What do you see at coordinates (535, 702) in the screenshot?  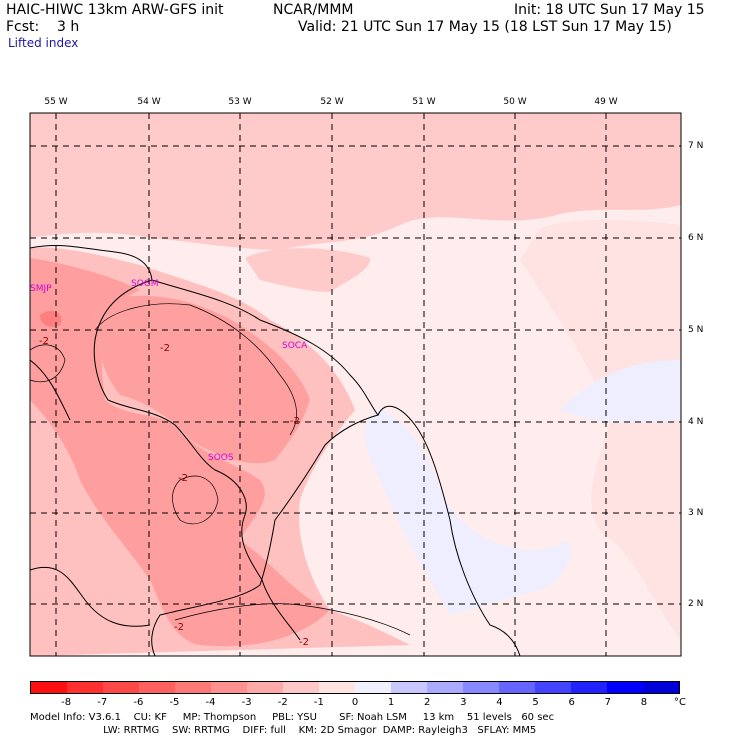 I see `colorbar-tick-label: 5` at bounding box center [535, 702].